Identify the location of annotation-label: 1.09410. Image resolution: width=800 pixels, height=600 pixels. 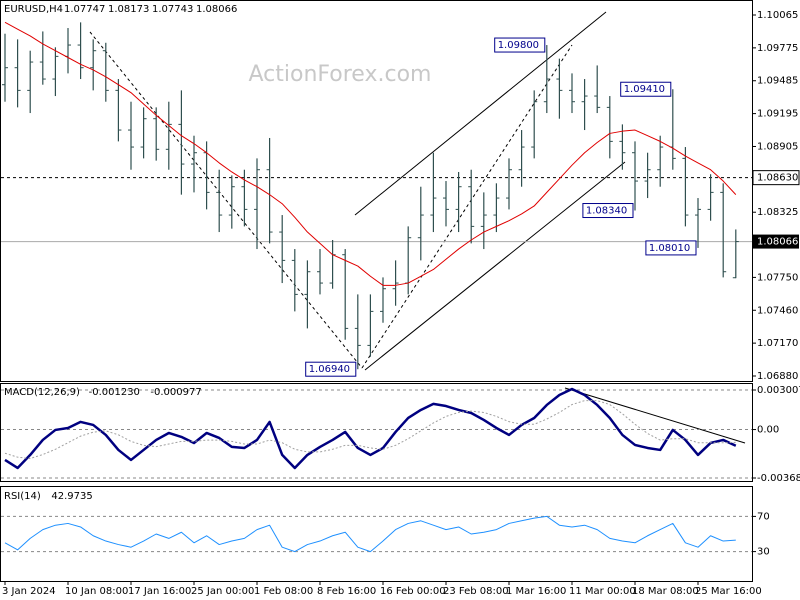
(644, 89).